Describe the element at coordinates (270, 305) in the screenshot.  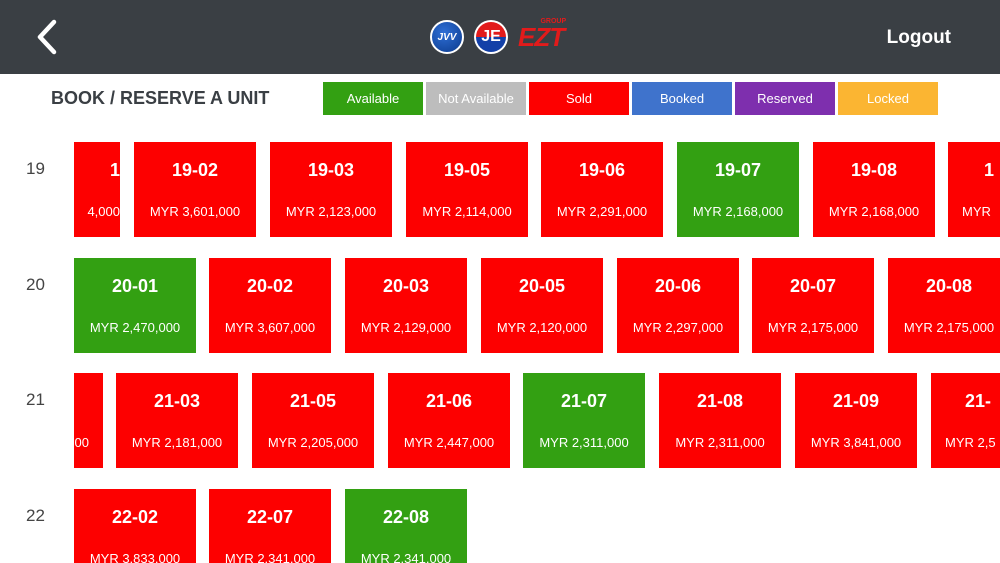
I see `unit-tile: 20-02 MYR 3,607,000` at that location.